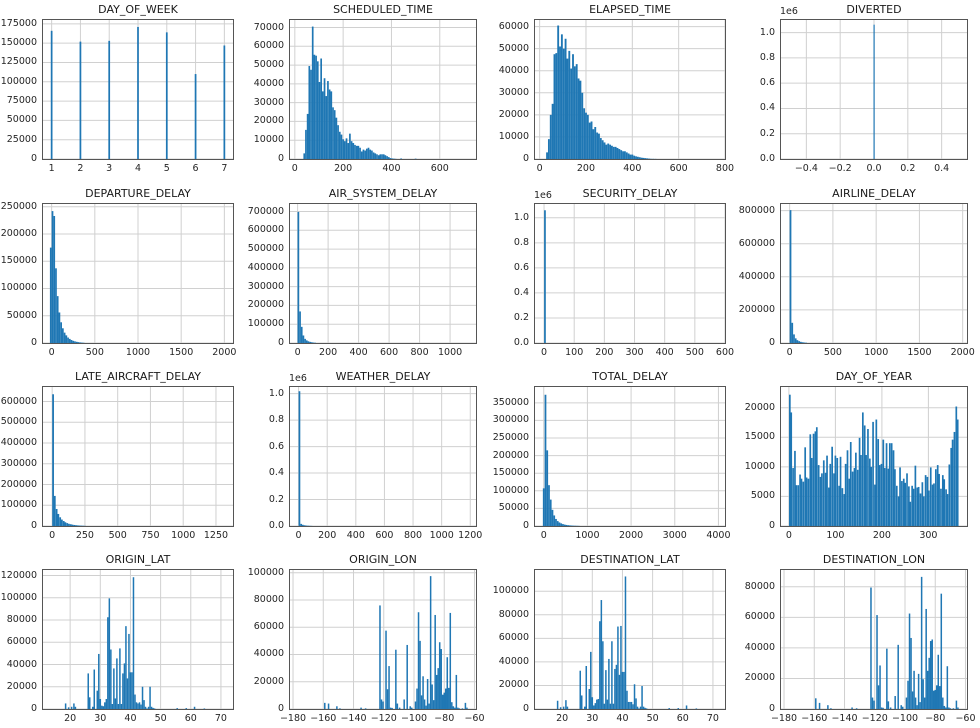  What do you see at coordinates (767, 83) in the screenshot?
I see `y-tick-label: 0.6` at bounding box center [767, 83].